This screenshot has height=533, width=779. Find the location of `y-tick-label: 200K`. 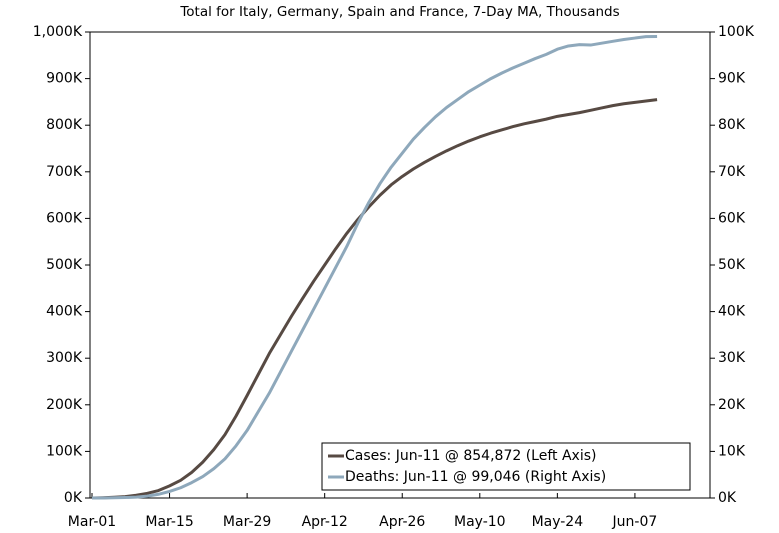

y-tick-label: 200K is located at coordinates (64, 405).